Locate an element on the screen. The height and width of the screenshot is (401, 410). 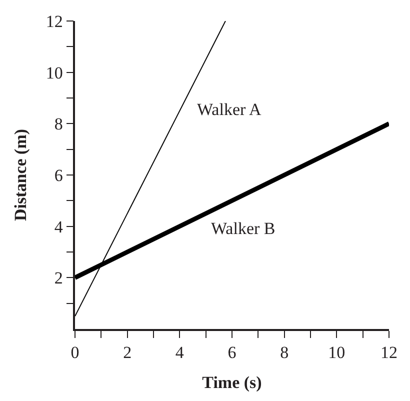
x-tick-label: 8 is located at coordinates (284, 352).